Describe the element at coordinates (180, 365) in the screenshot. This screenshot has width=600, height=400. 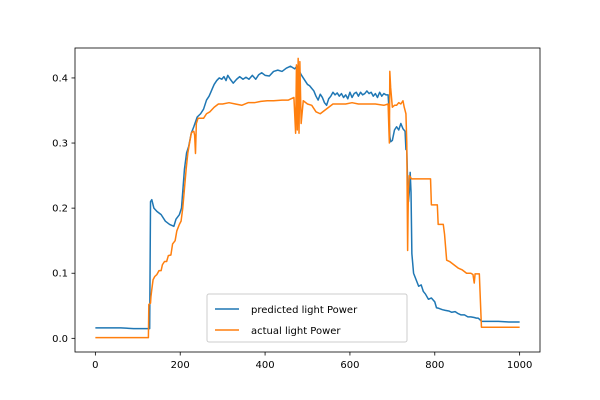
I see `x-tick-label: 200` at that location.